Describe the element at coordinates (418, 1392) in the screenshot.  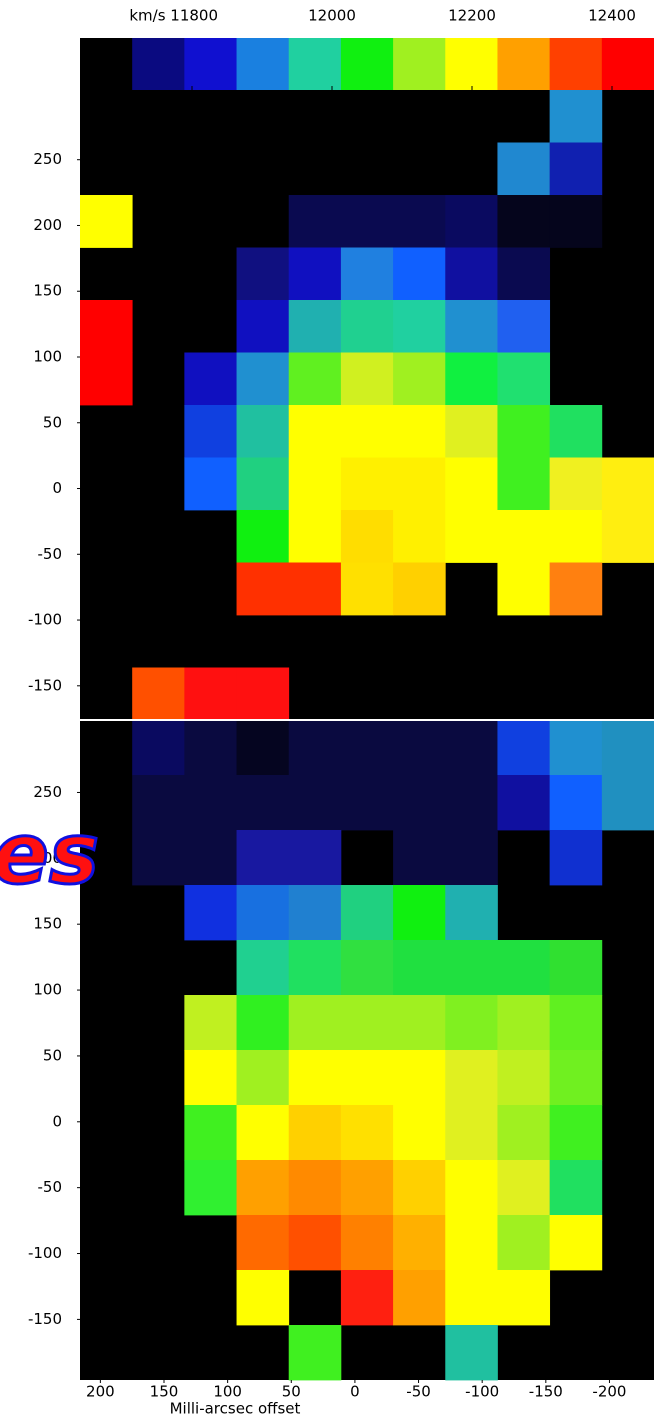
I see `x-tick-label: -50` at that location.